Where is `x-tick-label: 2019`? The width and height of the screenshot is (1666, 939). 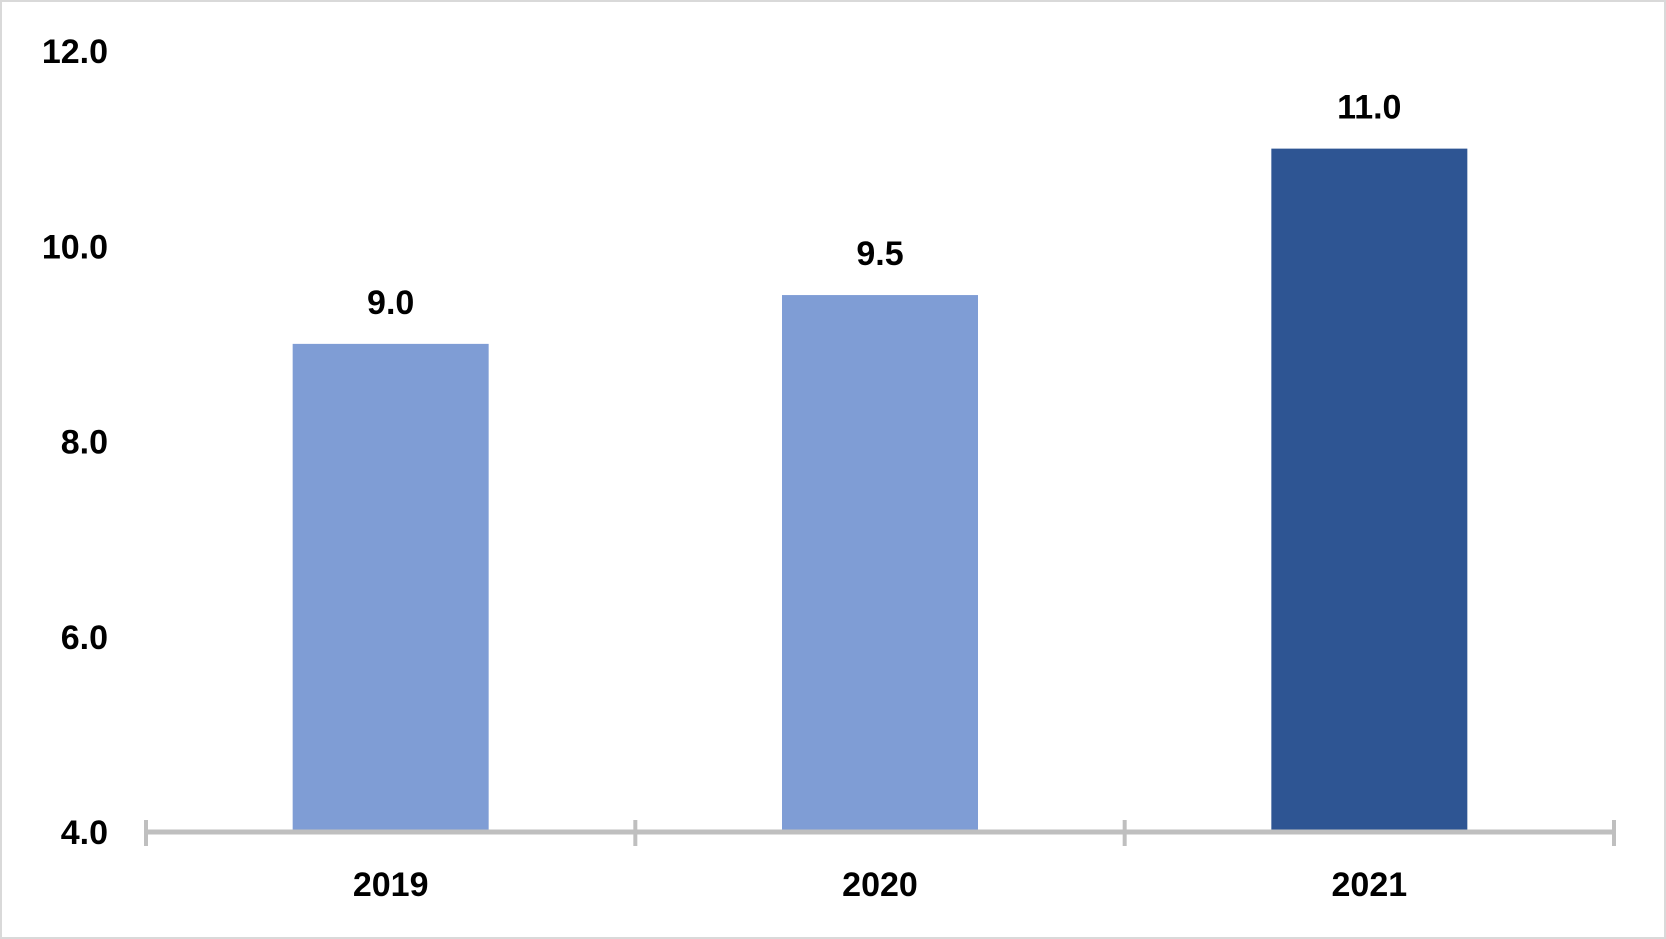 x-tick-label: 2019 is located at coordinates (391, 885).